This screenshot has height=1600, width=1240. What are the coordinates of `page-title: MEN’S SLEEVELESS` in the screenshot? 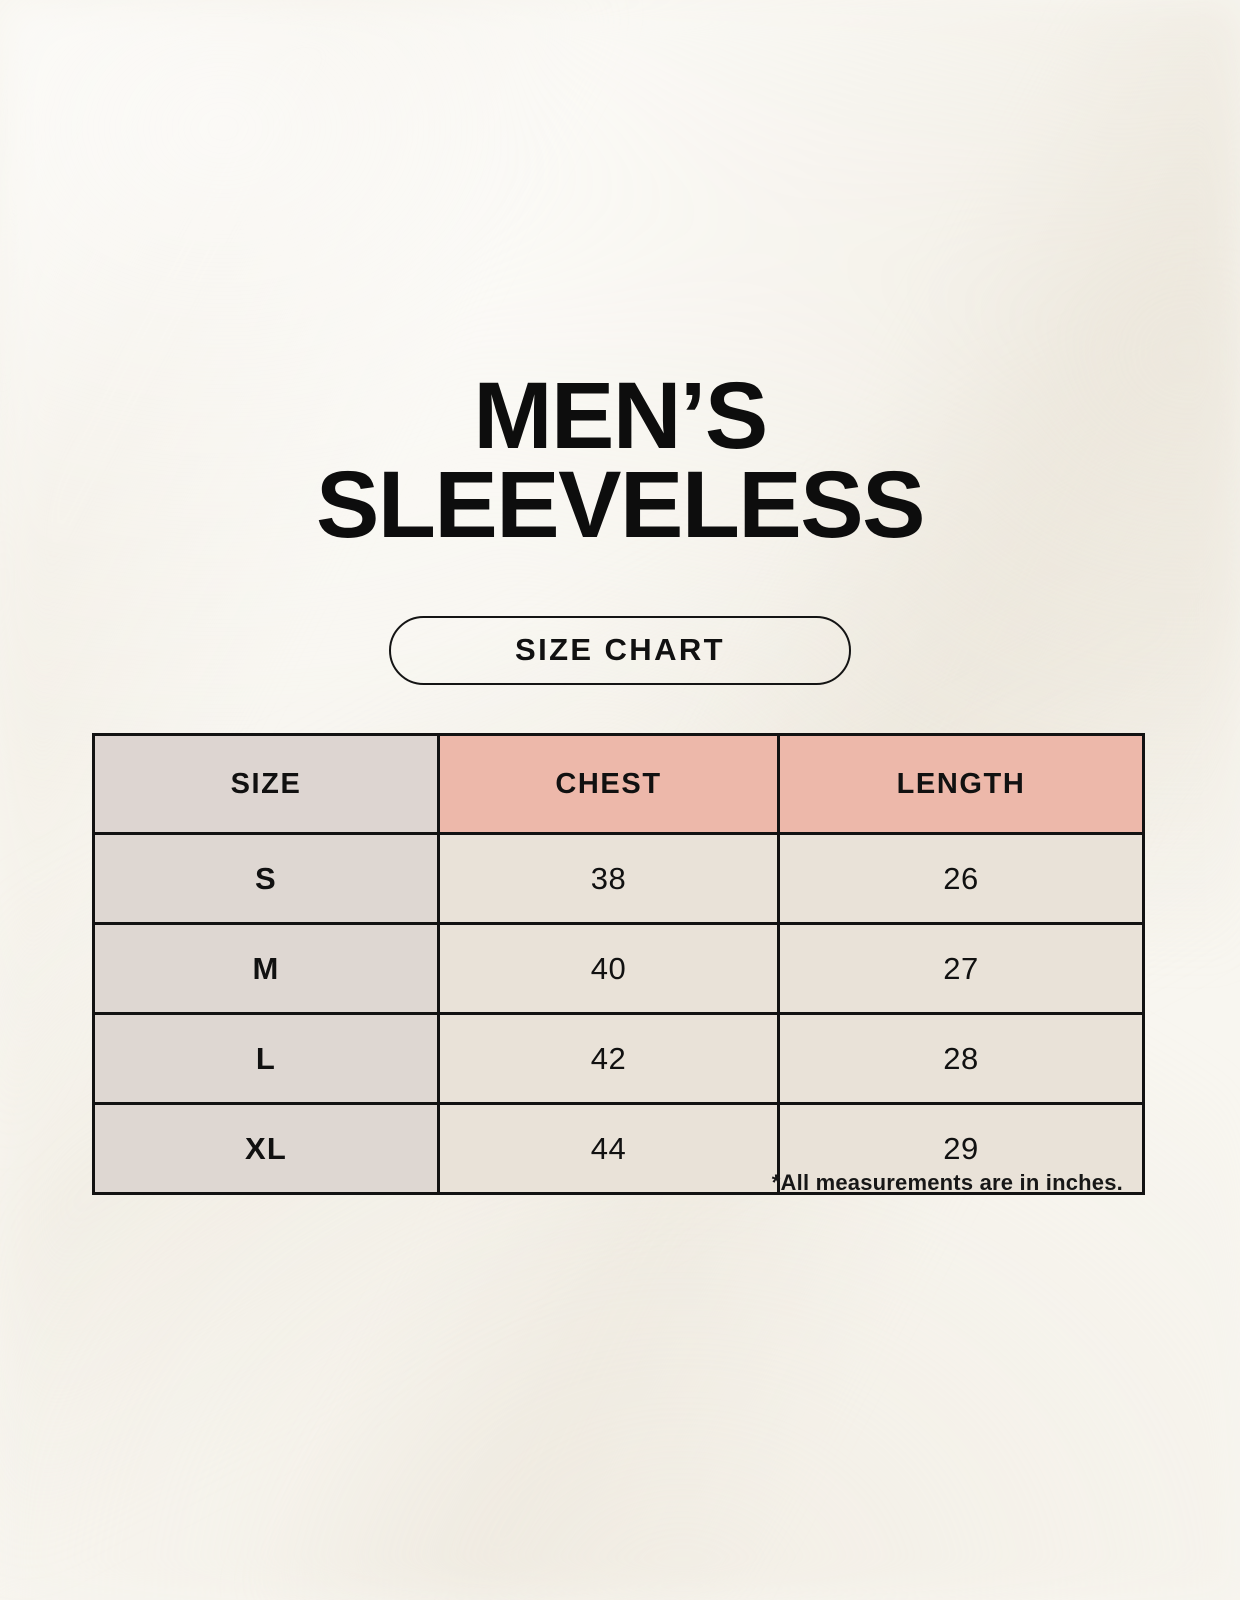 It's located at (620, 460).